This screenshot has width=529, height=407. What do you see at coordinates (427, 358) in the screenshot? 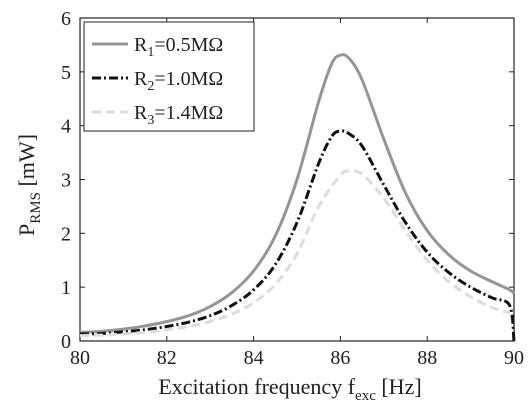
I see `x-tick-label: 88` at bounding box center [427, 358].